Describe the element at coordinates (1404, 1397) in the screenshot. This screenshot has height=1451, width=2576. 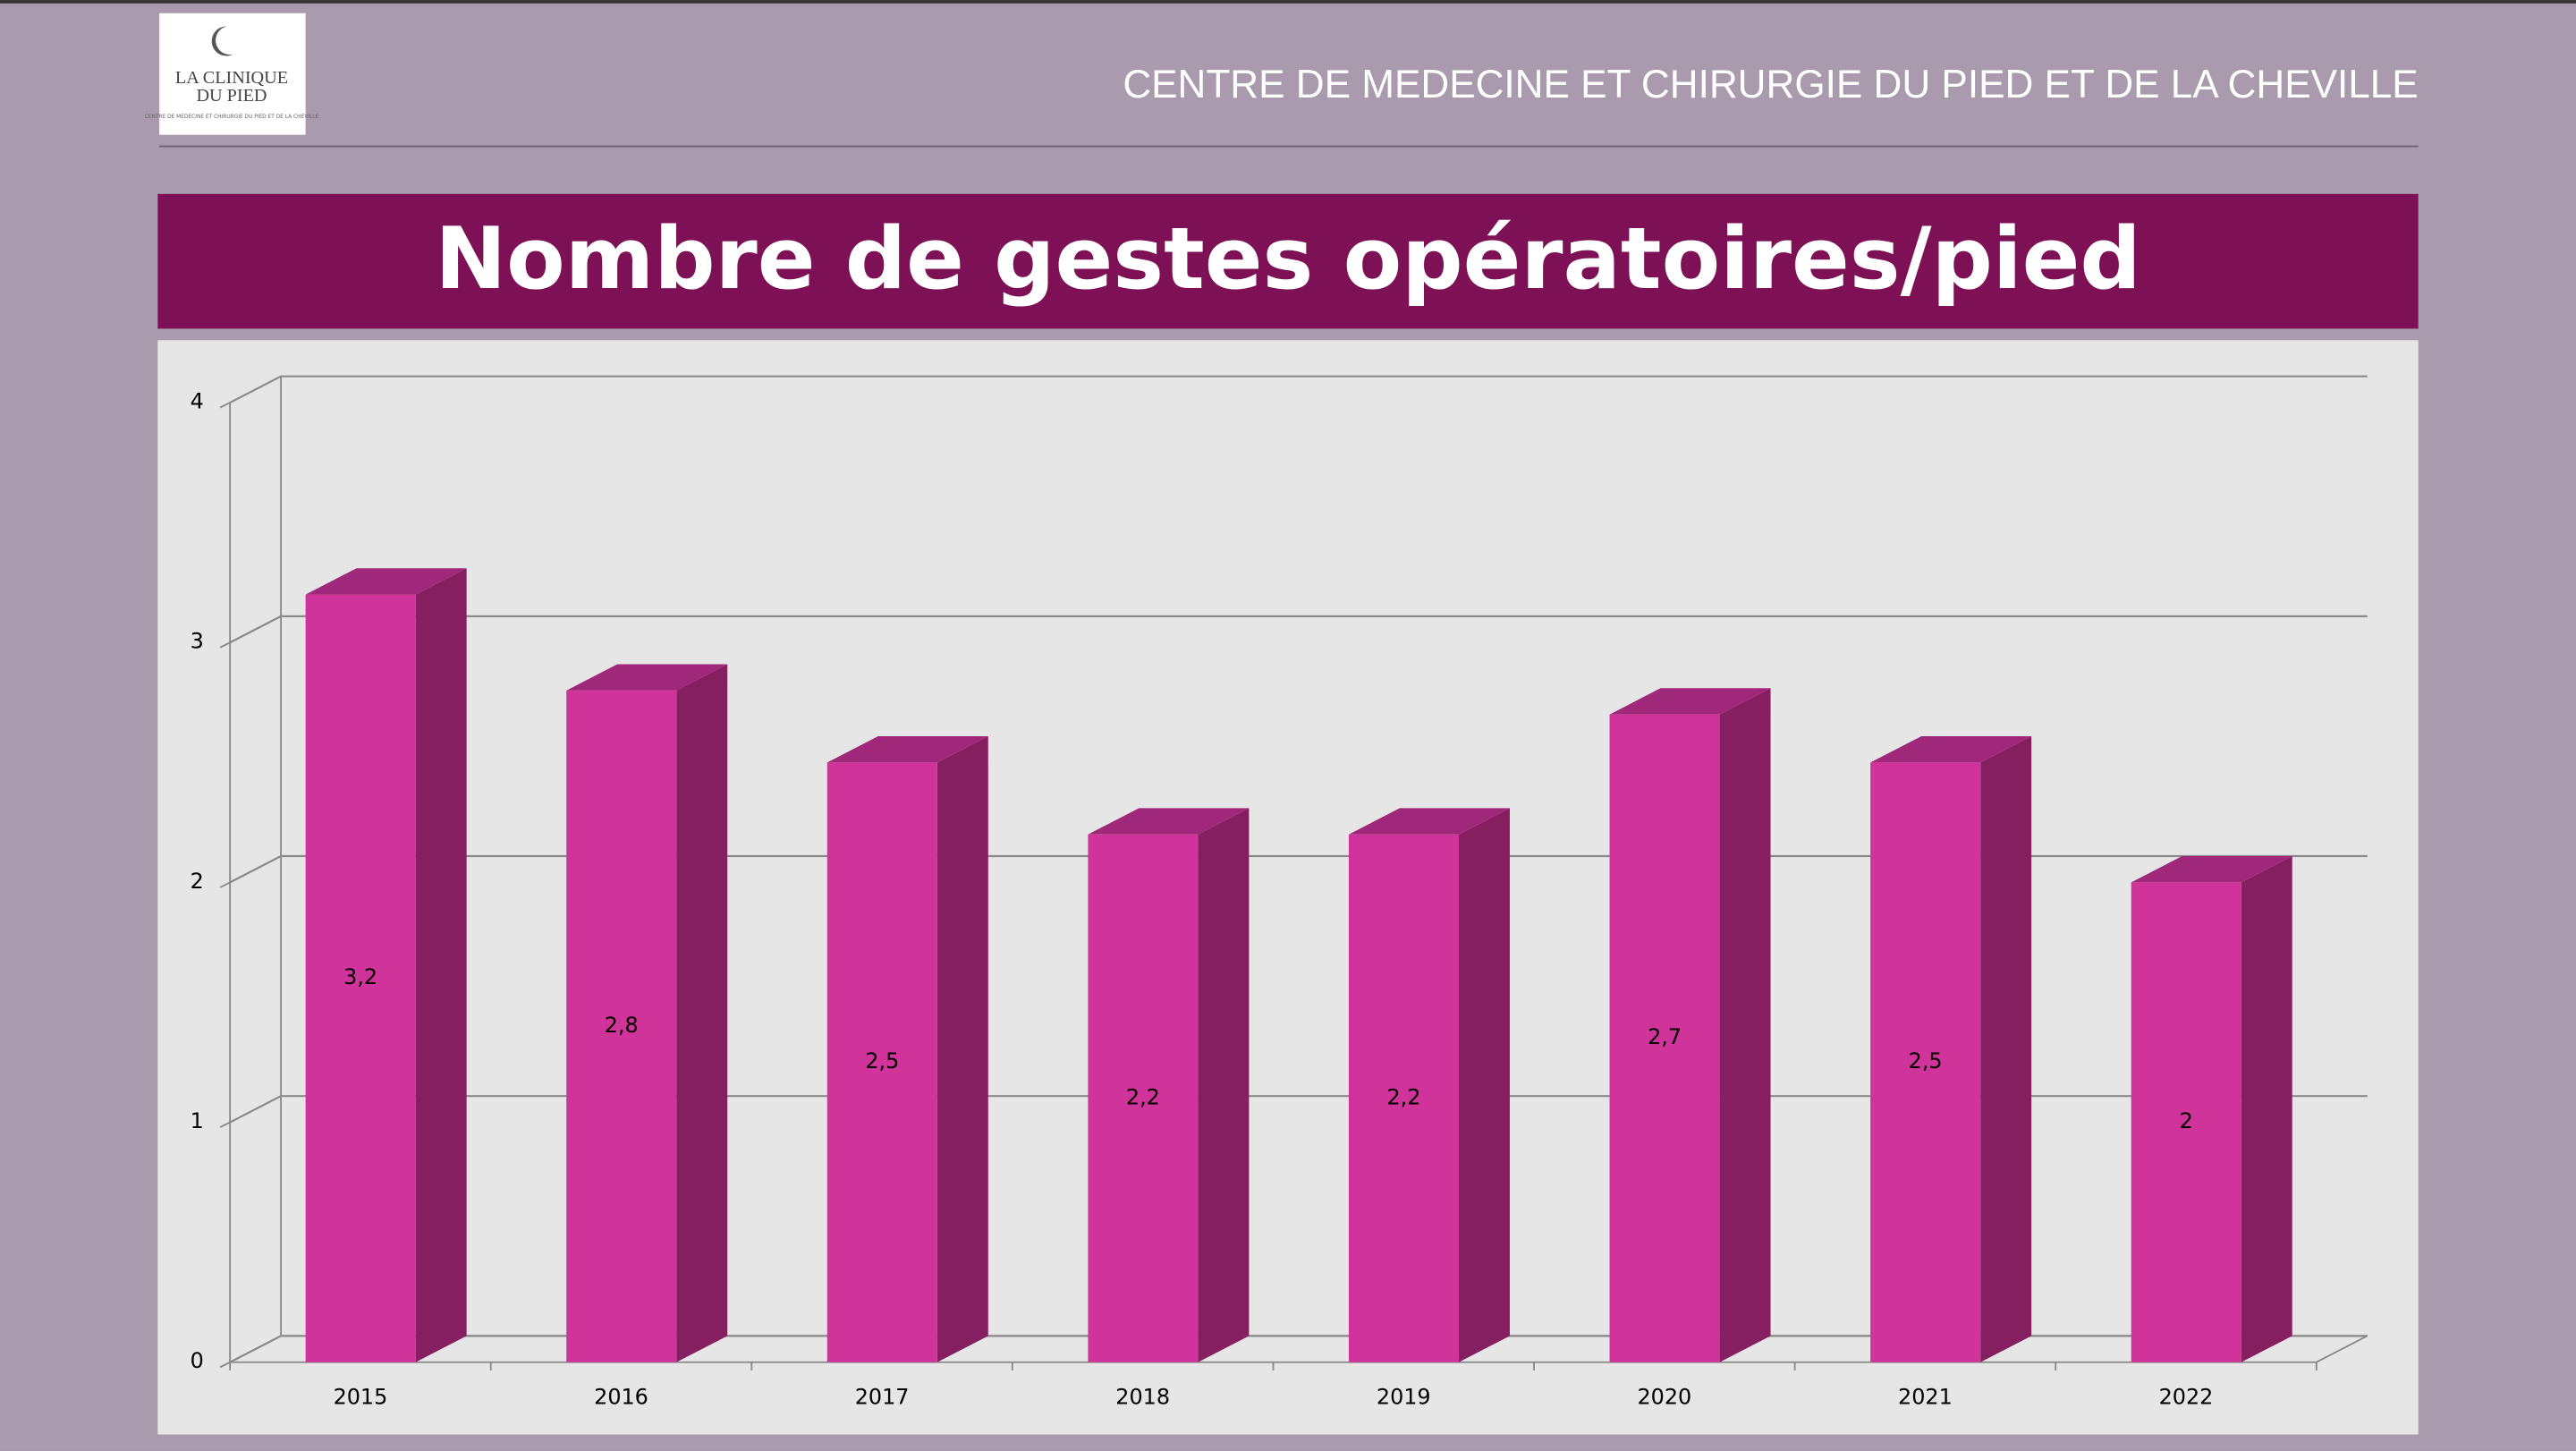
I see `x-tick-label: 2019` at that location.